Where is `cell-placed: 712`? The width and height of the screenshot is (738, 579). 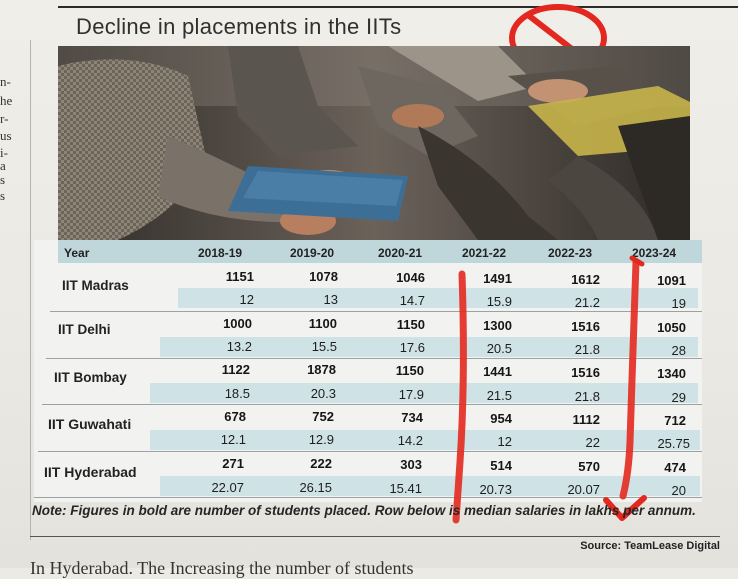 cell-placed: 712 is located at coordinates (675, 420).